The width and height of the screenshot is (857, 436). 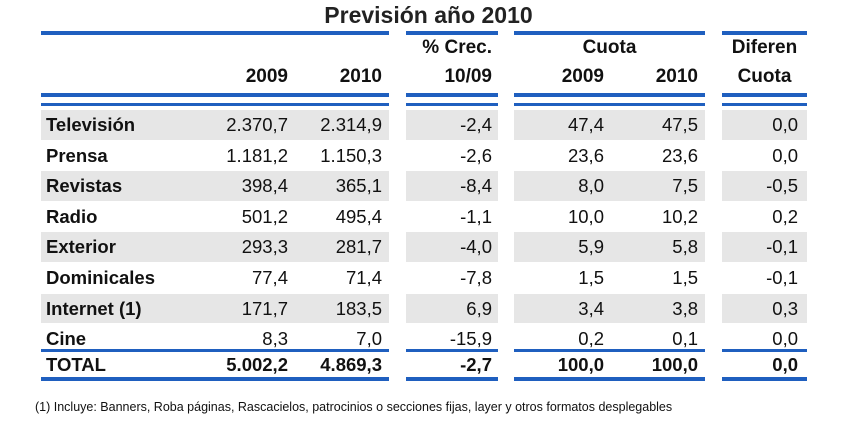 What do you see at coordinates (685, 339) in the screenshot?
I see `row-cuota-2010: 0,1` at bounding box center [685, 339].